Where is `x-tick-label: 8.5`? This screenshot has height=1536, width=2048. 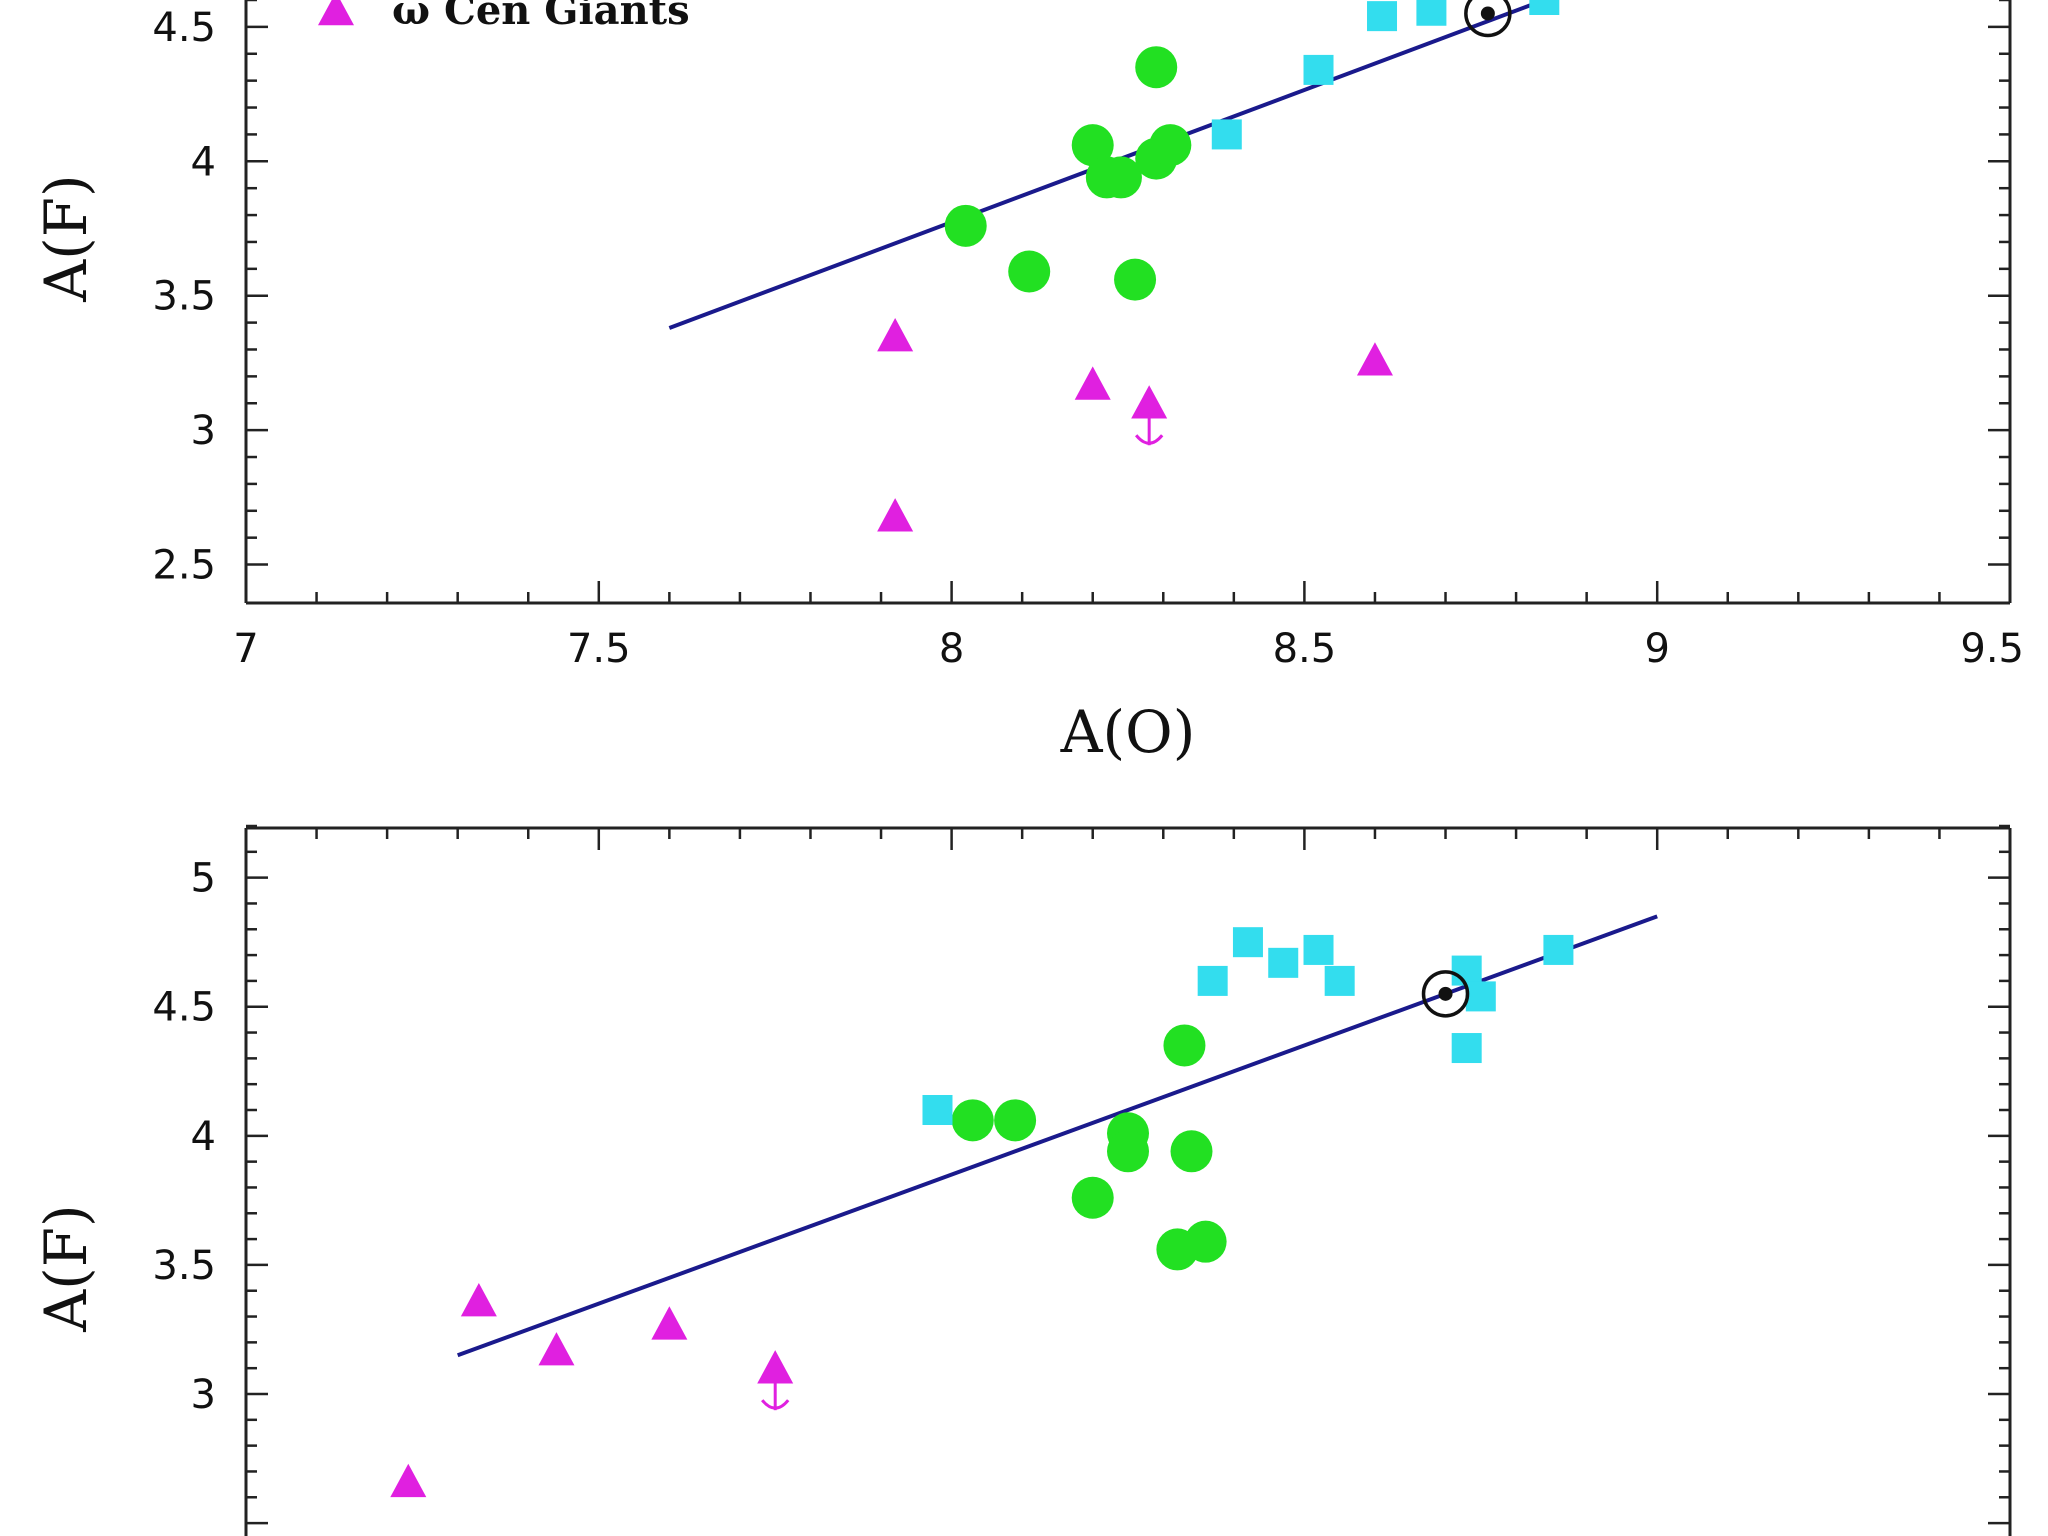 x-tick-label: 8.5 is located at coordinates (1305, 649).